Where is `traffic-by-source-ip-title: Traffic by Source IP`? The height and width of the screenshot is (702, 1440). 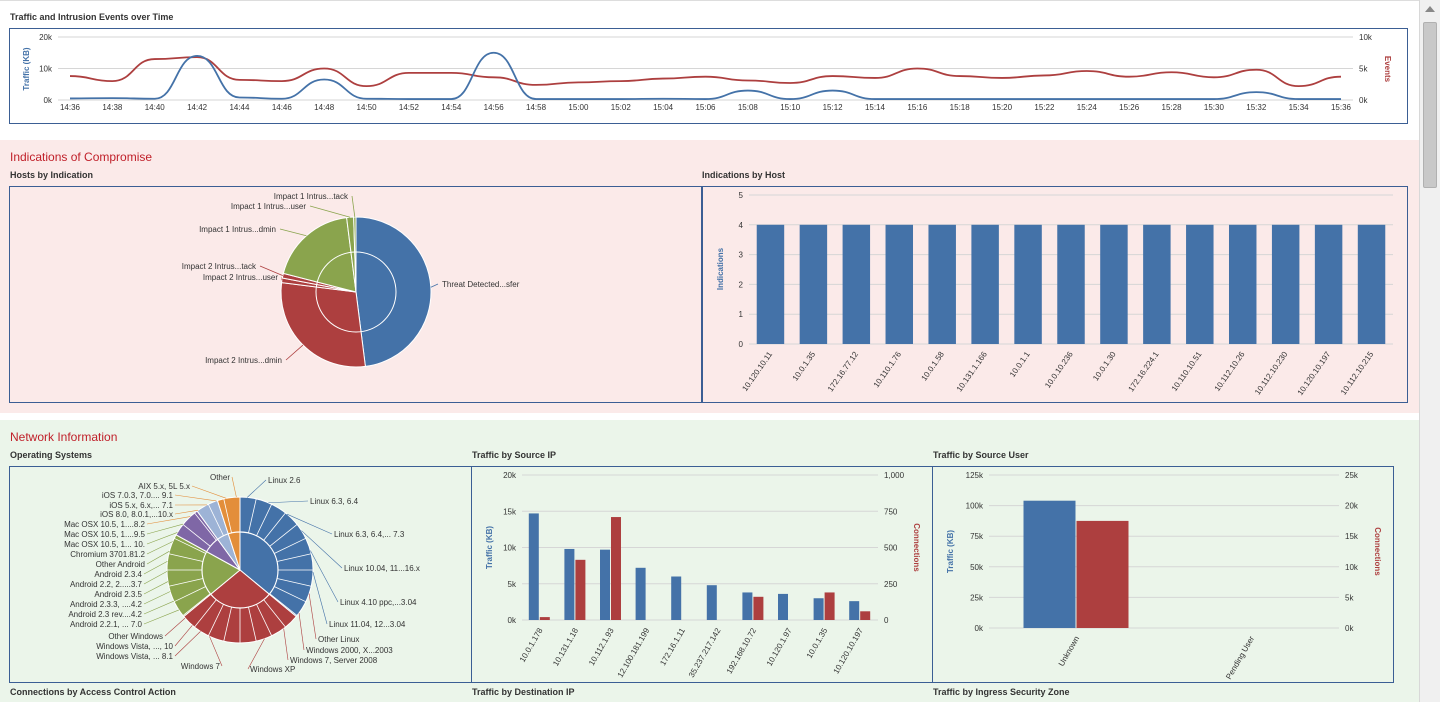 traffic-by-source-ip-title: Traffic by Source IP is located at coordinates (514, 455).